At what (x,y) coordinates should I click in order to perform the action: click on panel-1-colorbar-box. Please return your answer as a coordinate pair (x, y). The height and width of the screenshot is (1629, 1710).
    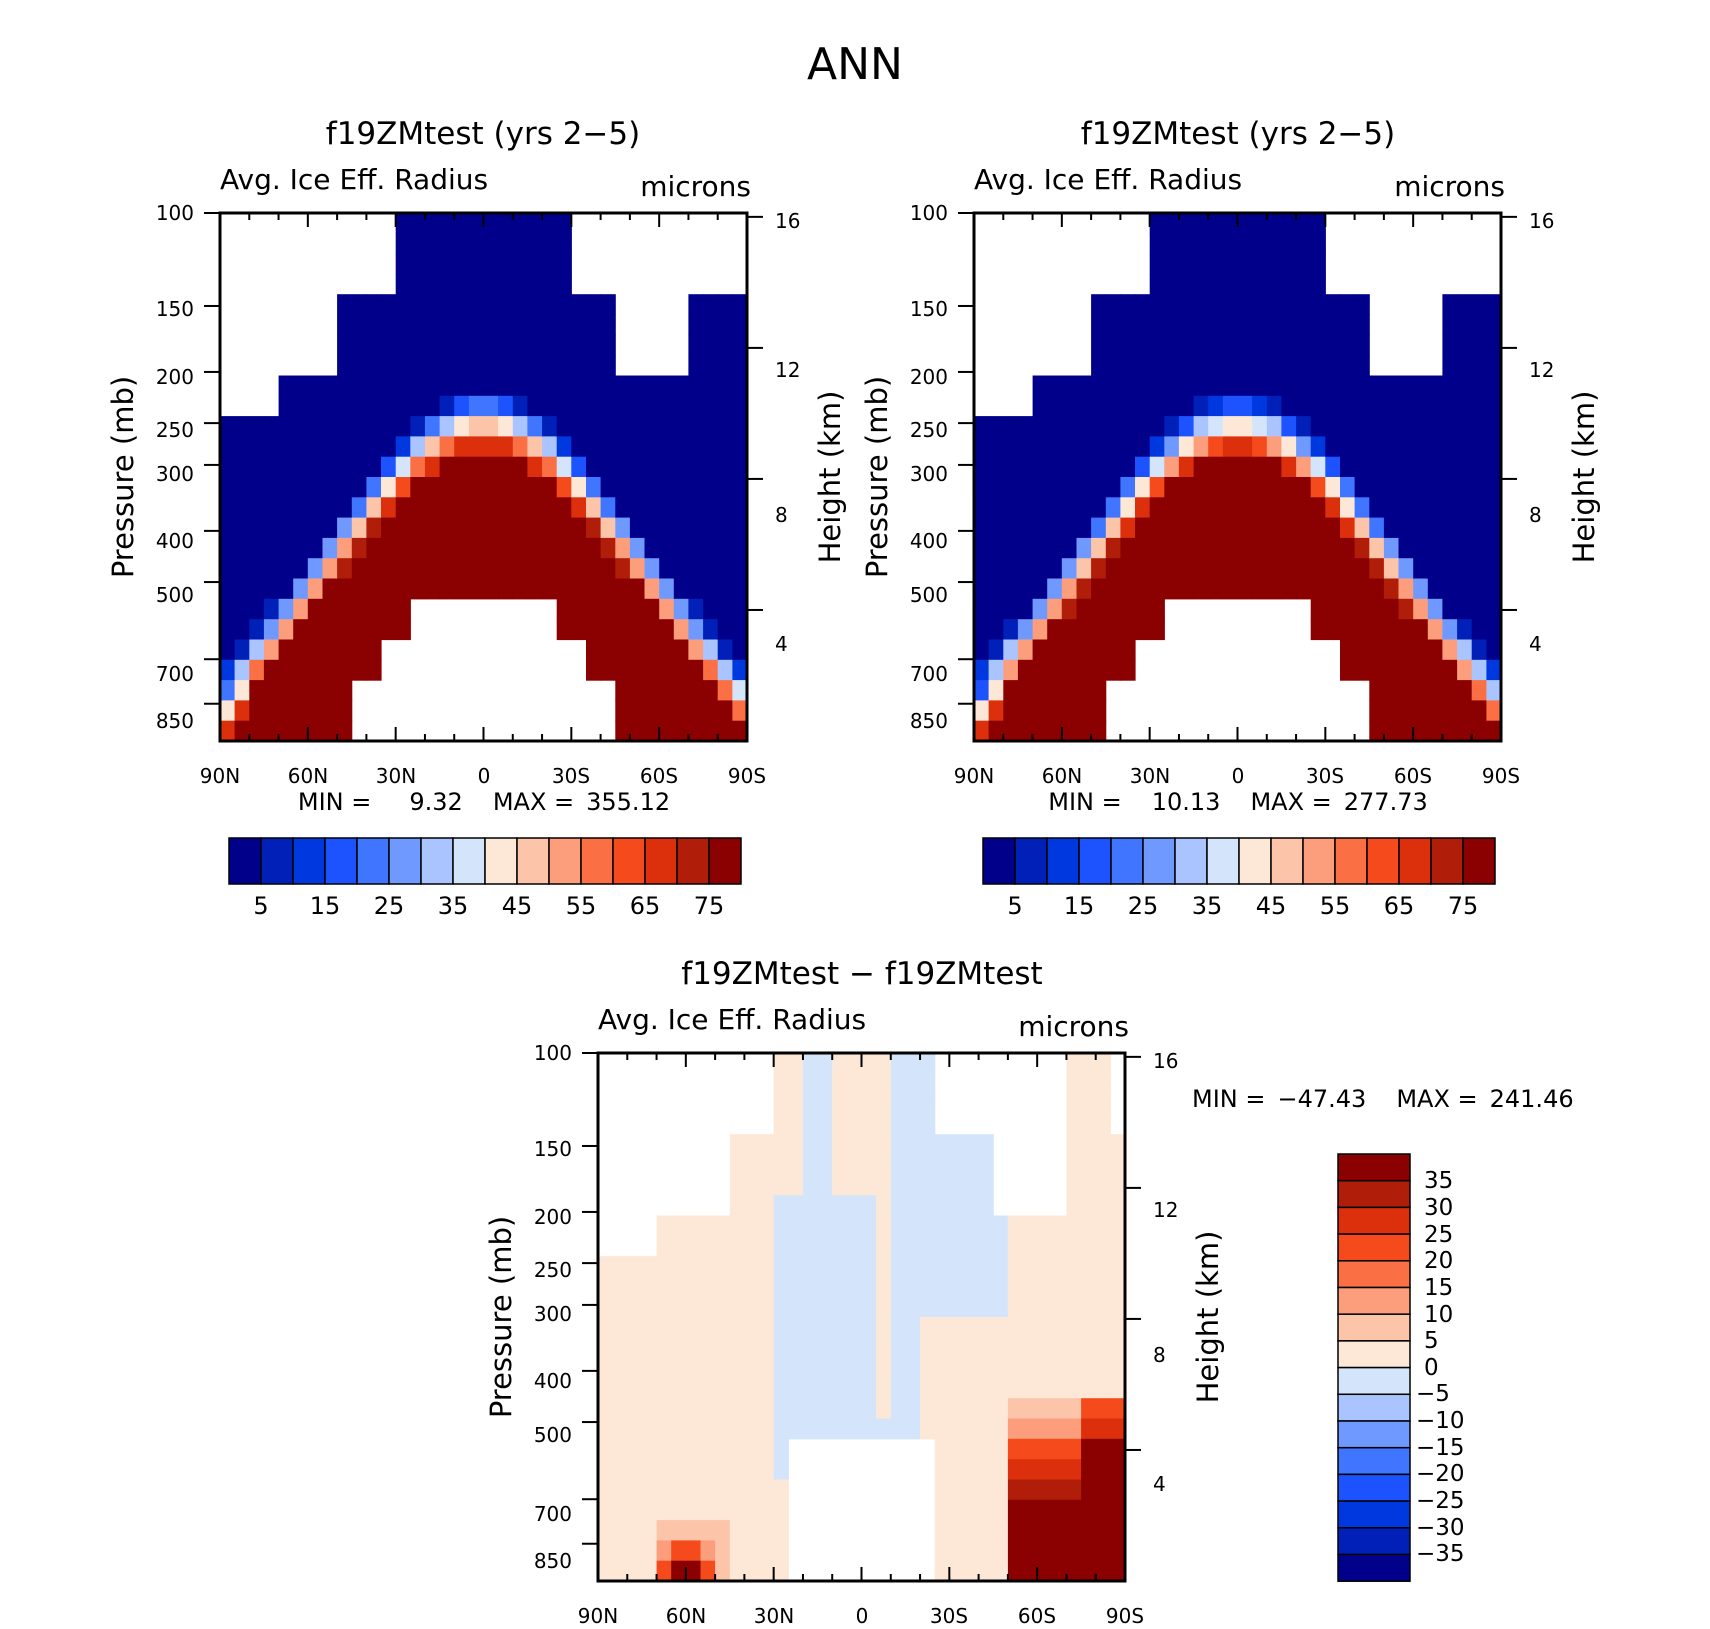
    Looking at the image, I should click on (1383, 861).